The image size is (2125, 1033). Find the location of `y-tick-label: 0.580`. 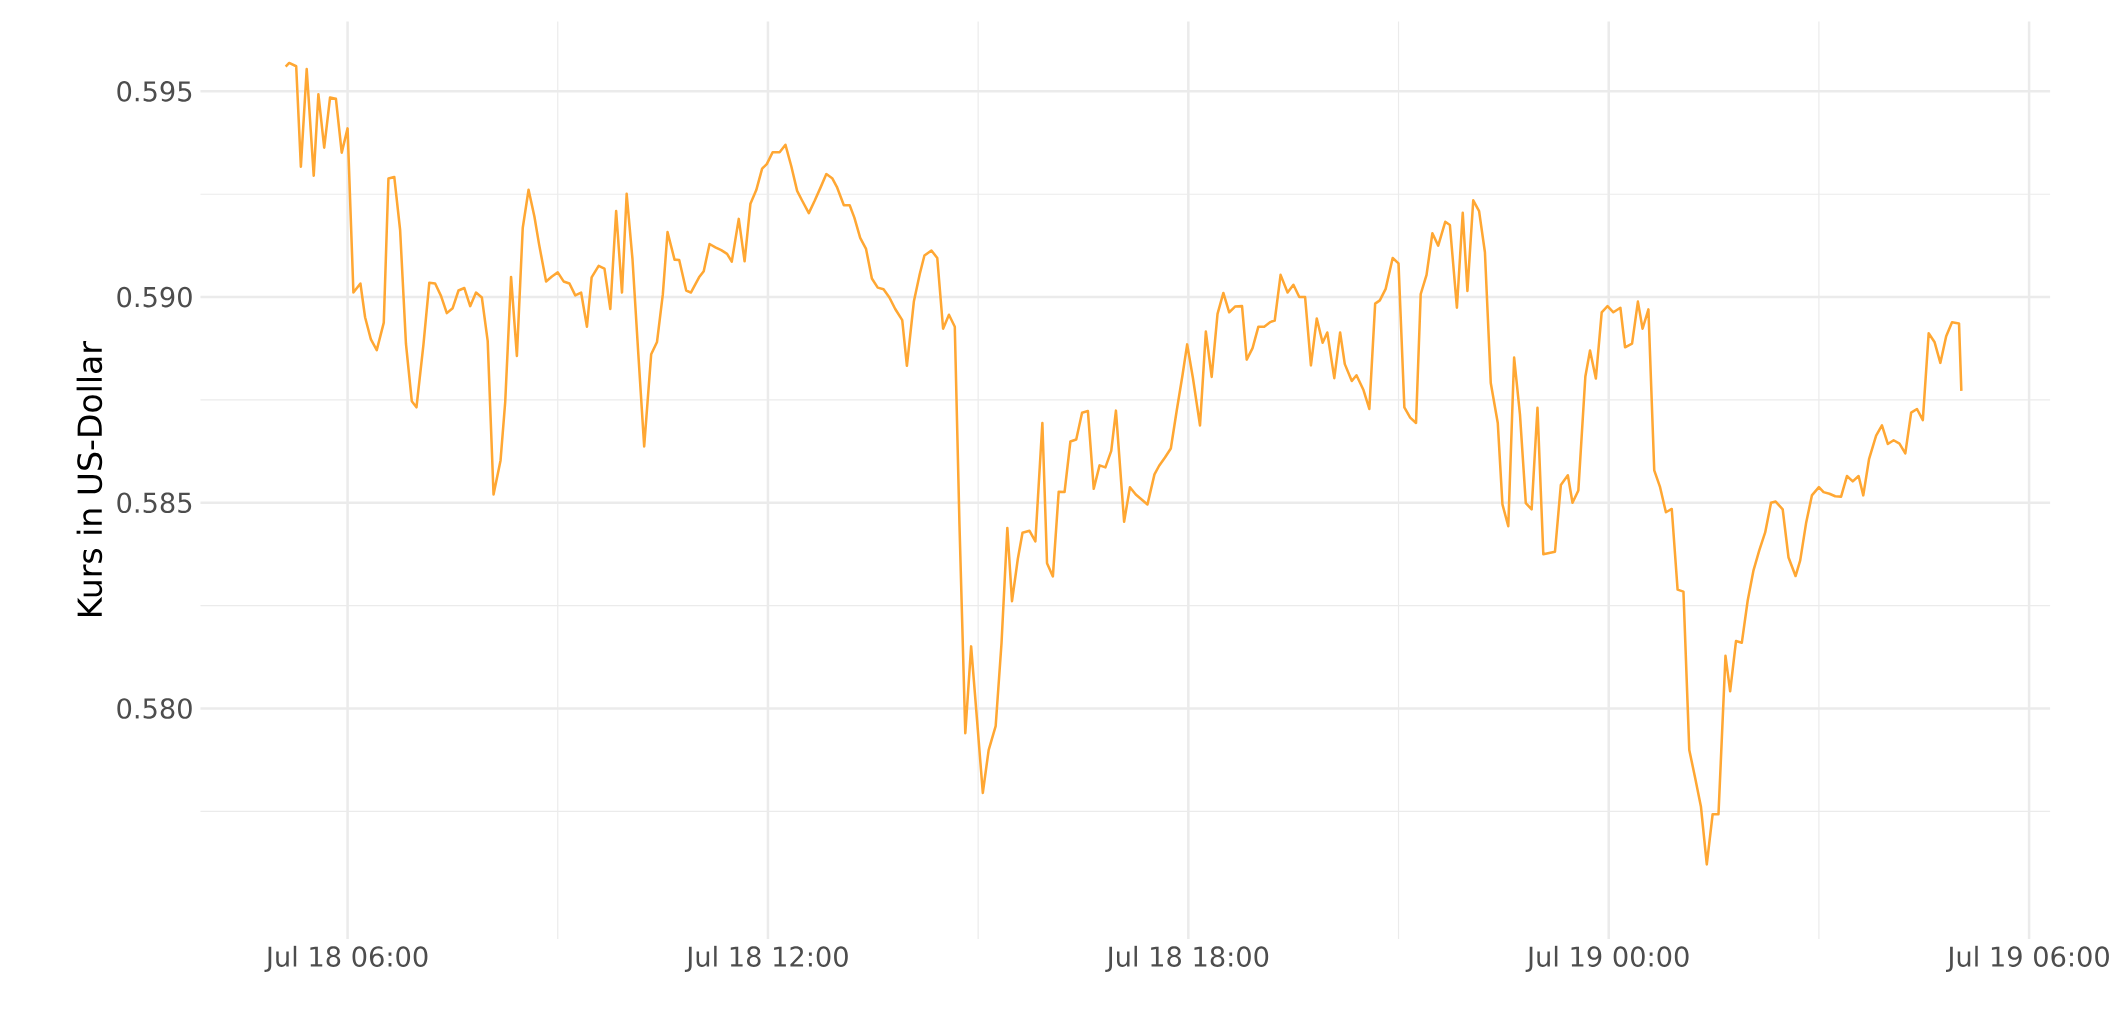

y-tick-label: 0.580 is located at coordinates (154, 708).